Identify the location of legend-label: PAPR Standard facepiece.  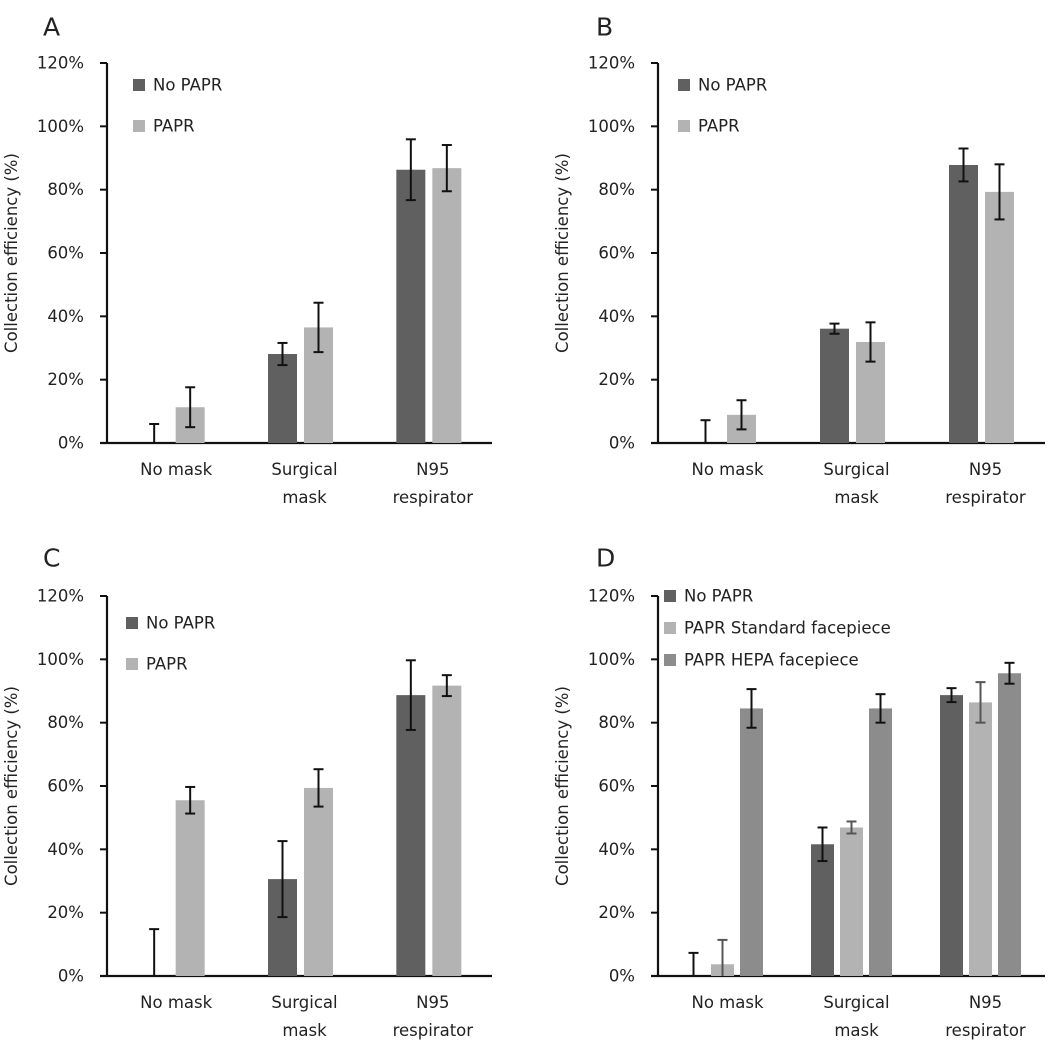
(787, 628).